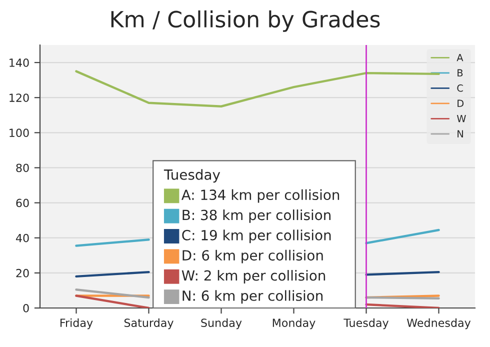  What do you see at coordinates (460, 134) in the screenshot?
I see `legend-label: N` at bounding box center [460, 134].